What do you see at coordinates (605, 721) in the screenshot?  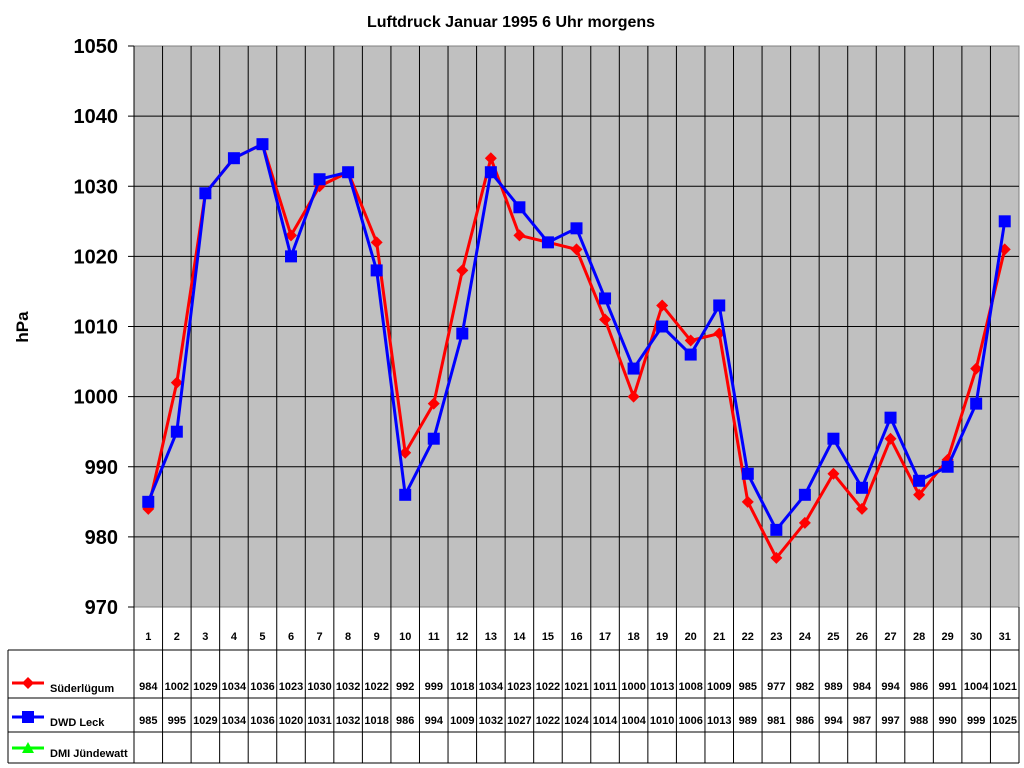 I see `table-cell: 1014` at bounding box center [605, 721].